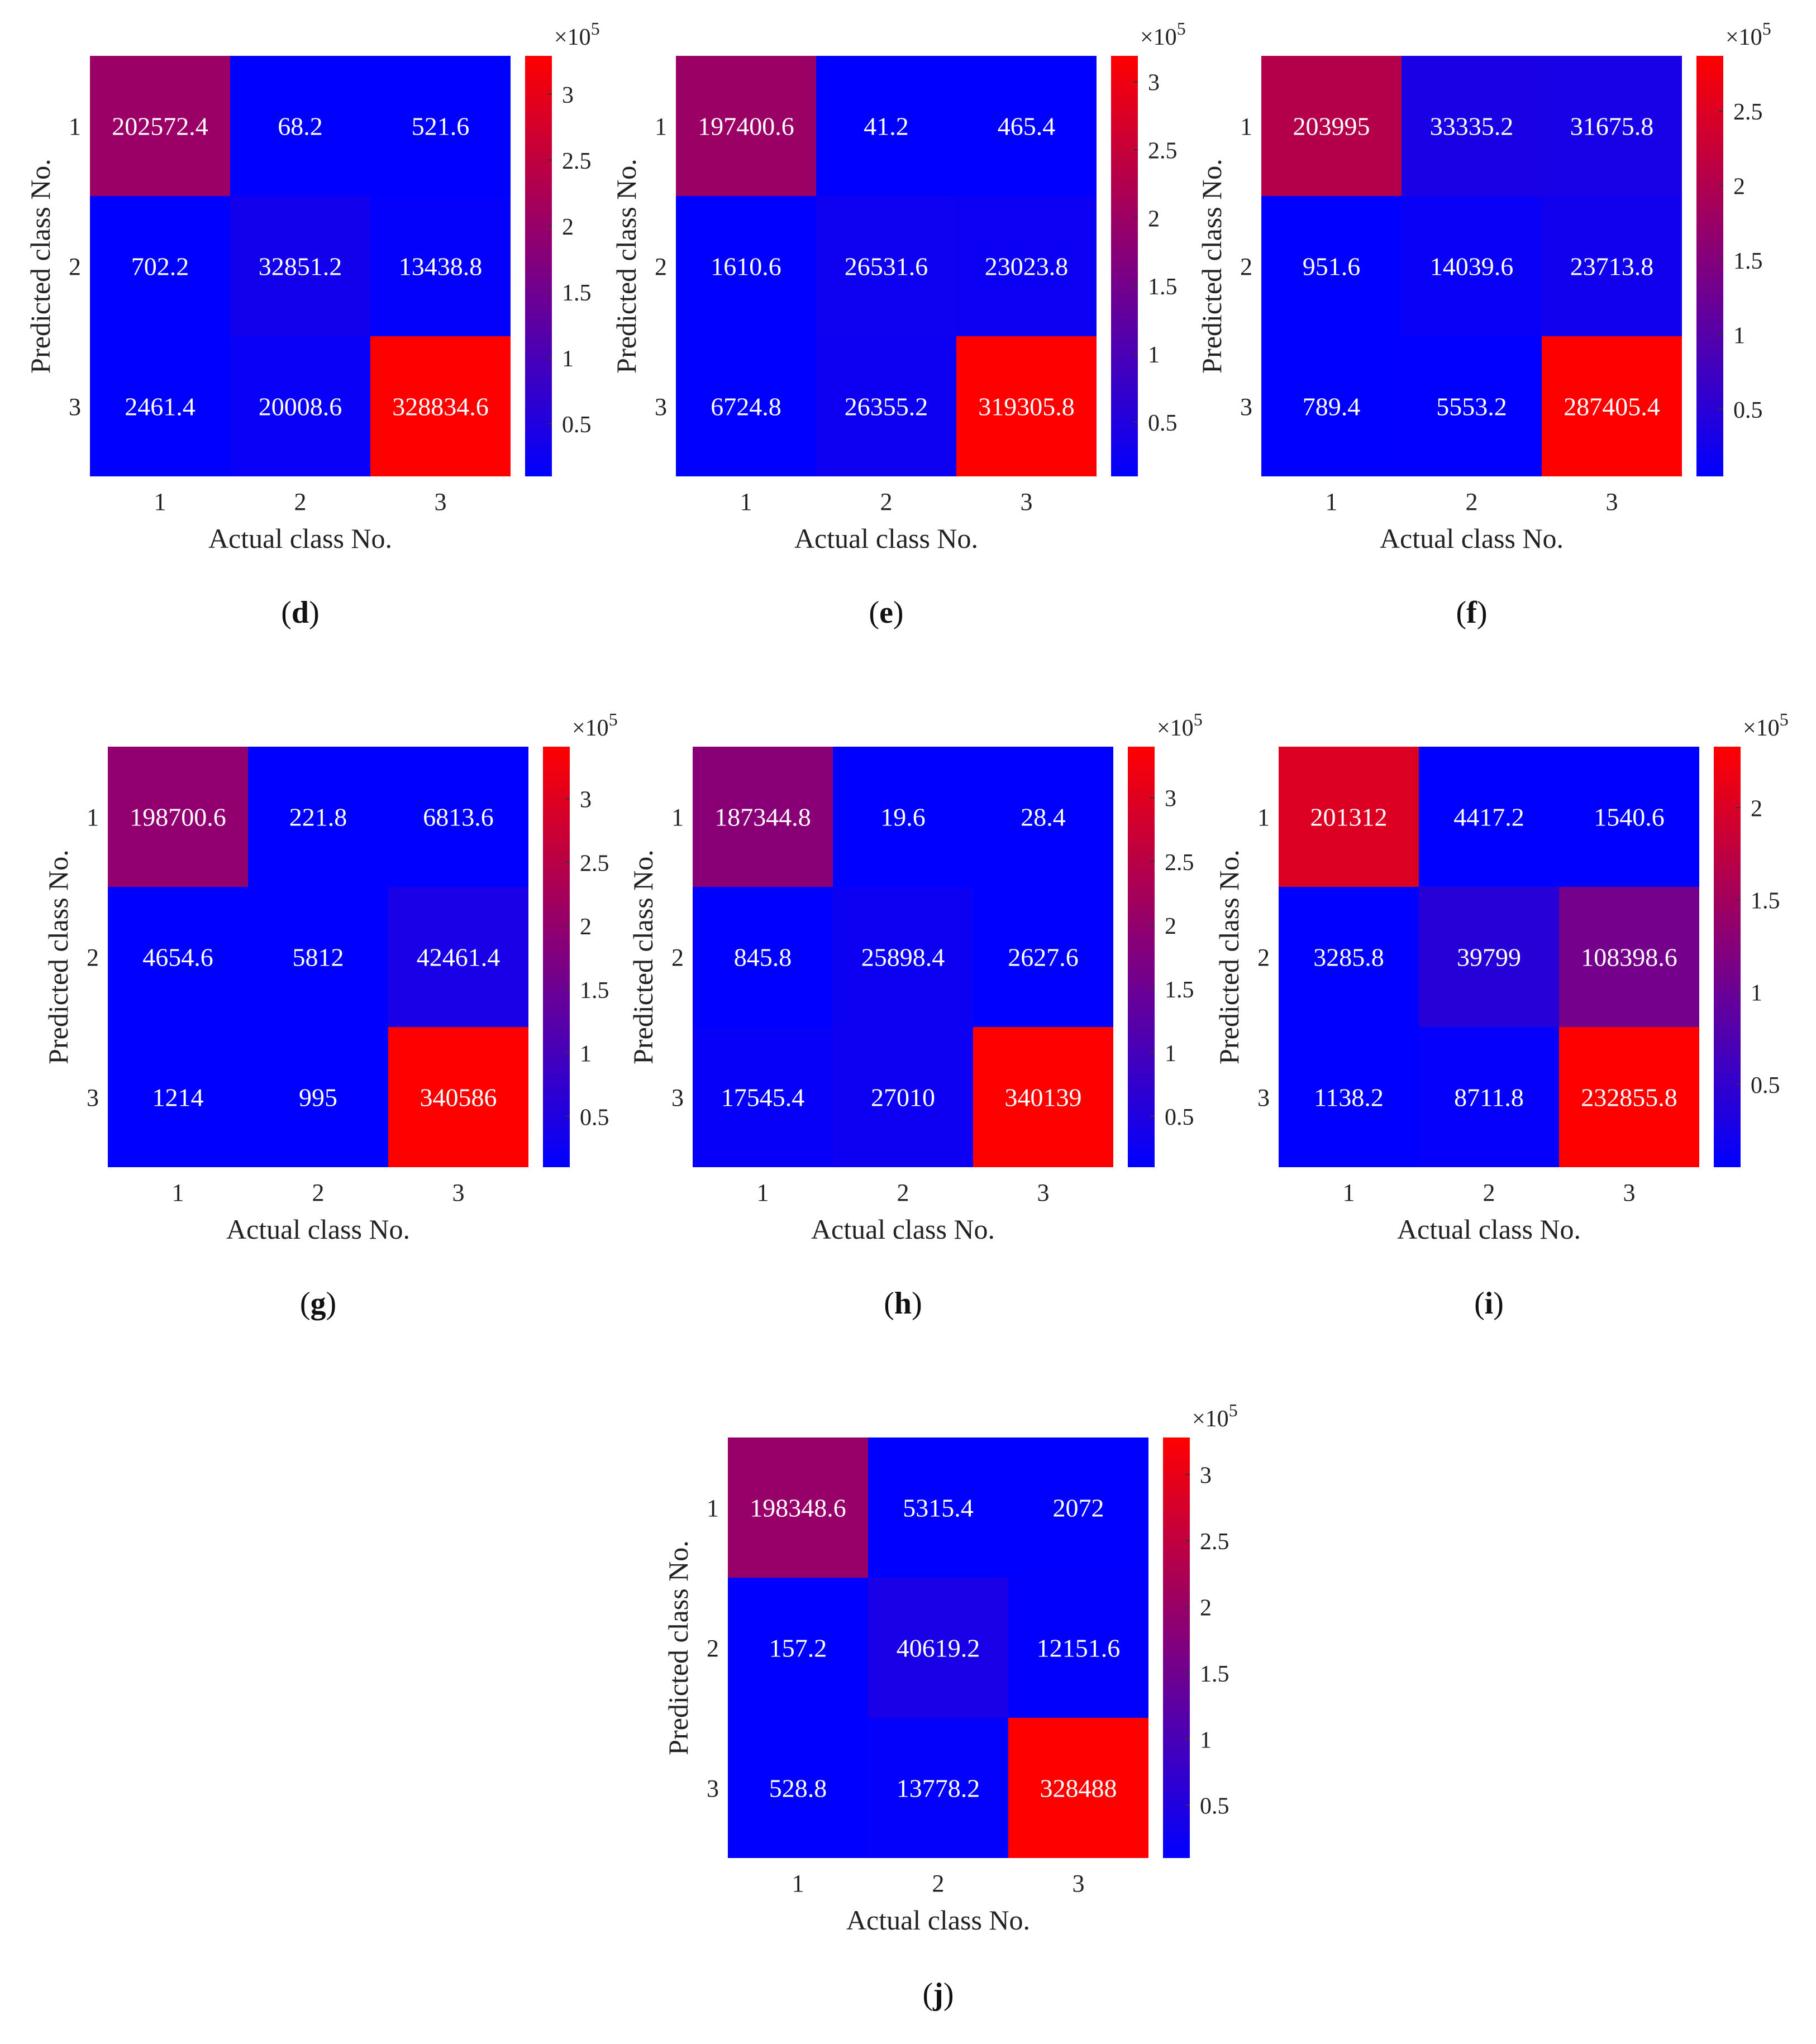 This screenshot has height=2044, width=1816. Describe the element at coordinates (903, 817) in the screenshot. I see `cell-value-label: 19.6` at that location.